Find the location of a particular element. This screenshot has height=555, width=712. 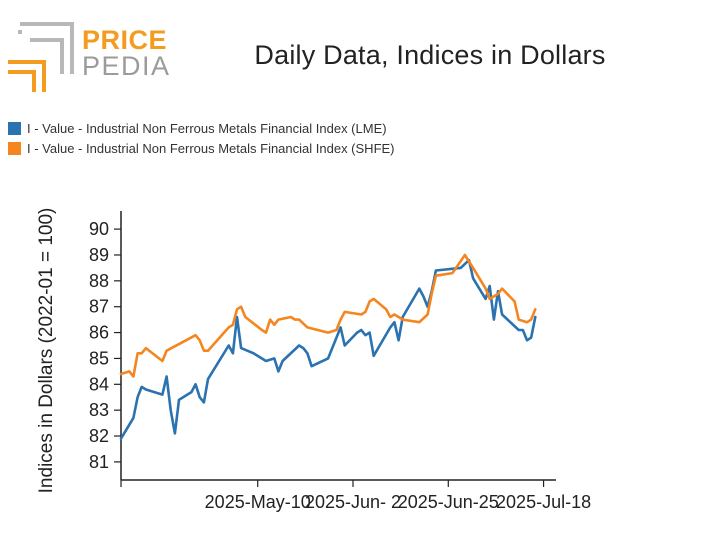

y-axis-label: Indices in Dollars (2022-01 = 100) is located at coordinates (46, 351).